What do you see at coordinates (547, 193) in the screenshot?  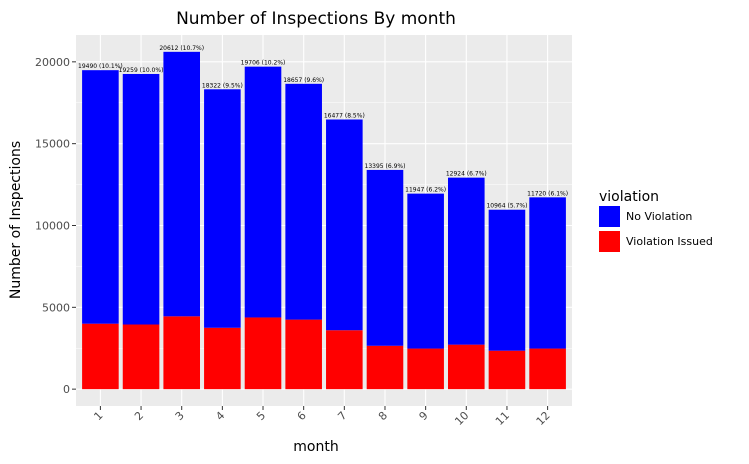 I see `bar-value-label: 11720 (6.1%)` at bounding box center [547, 193].